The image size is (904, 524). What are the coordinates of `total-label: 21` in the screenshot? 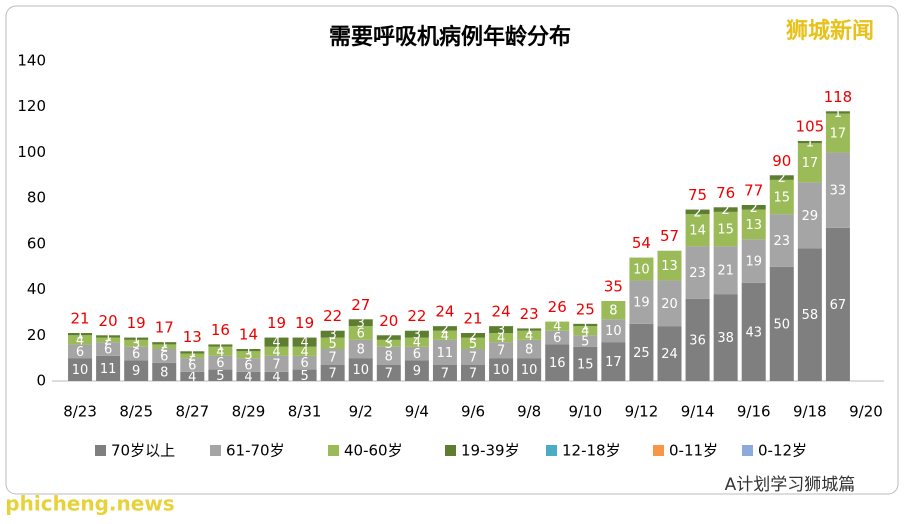 It's located at (472, 319).